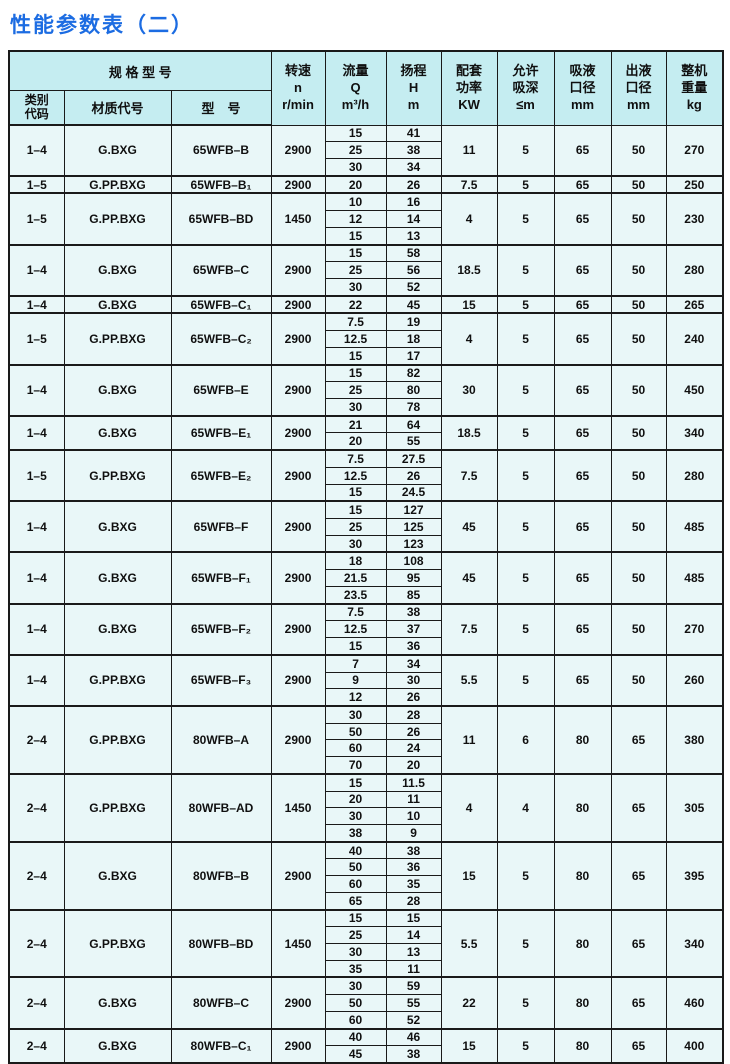 The height and width of the screenshot is (1064, 730). Describe the element at coordinates (221, 1045) in the screenshot. I see `cell-model: 80WFB–C₁` at that location.